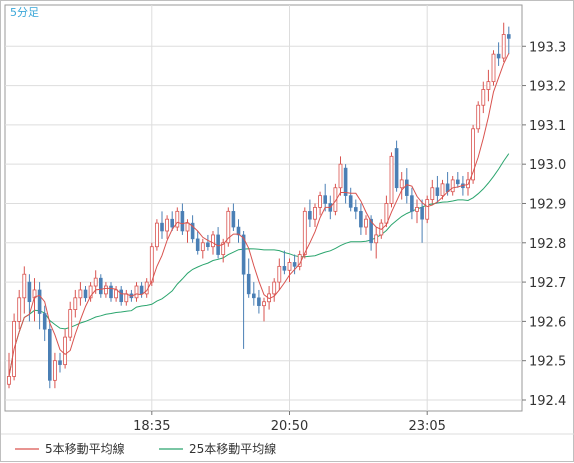 This screenshot has width=574, height=463. What do you see at coordinates (289, 426) in the screenshot?
I see `x-tick-label: 20:50` at bounding box center [289, 426].